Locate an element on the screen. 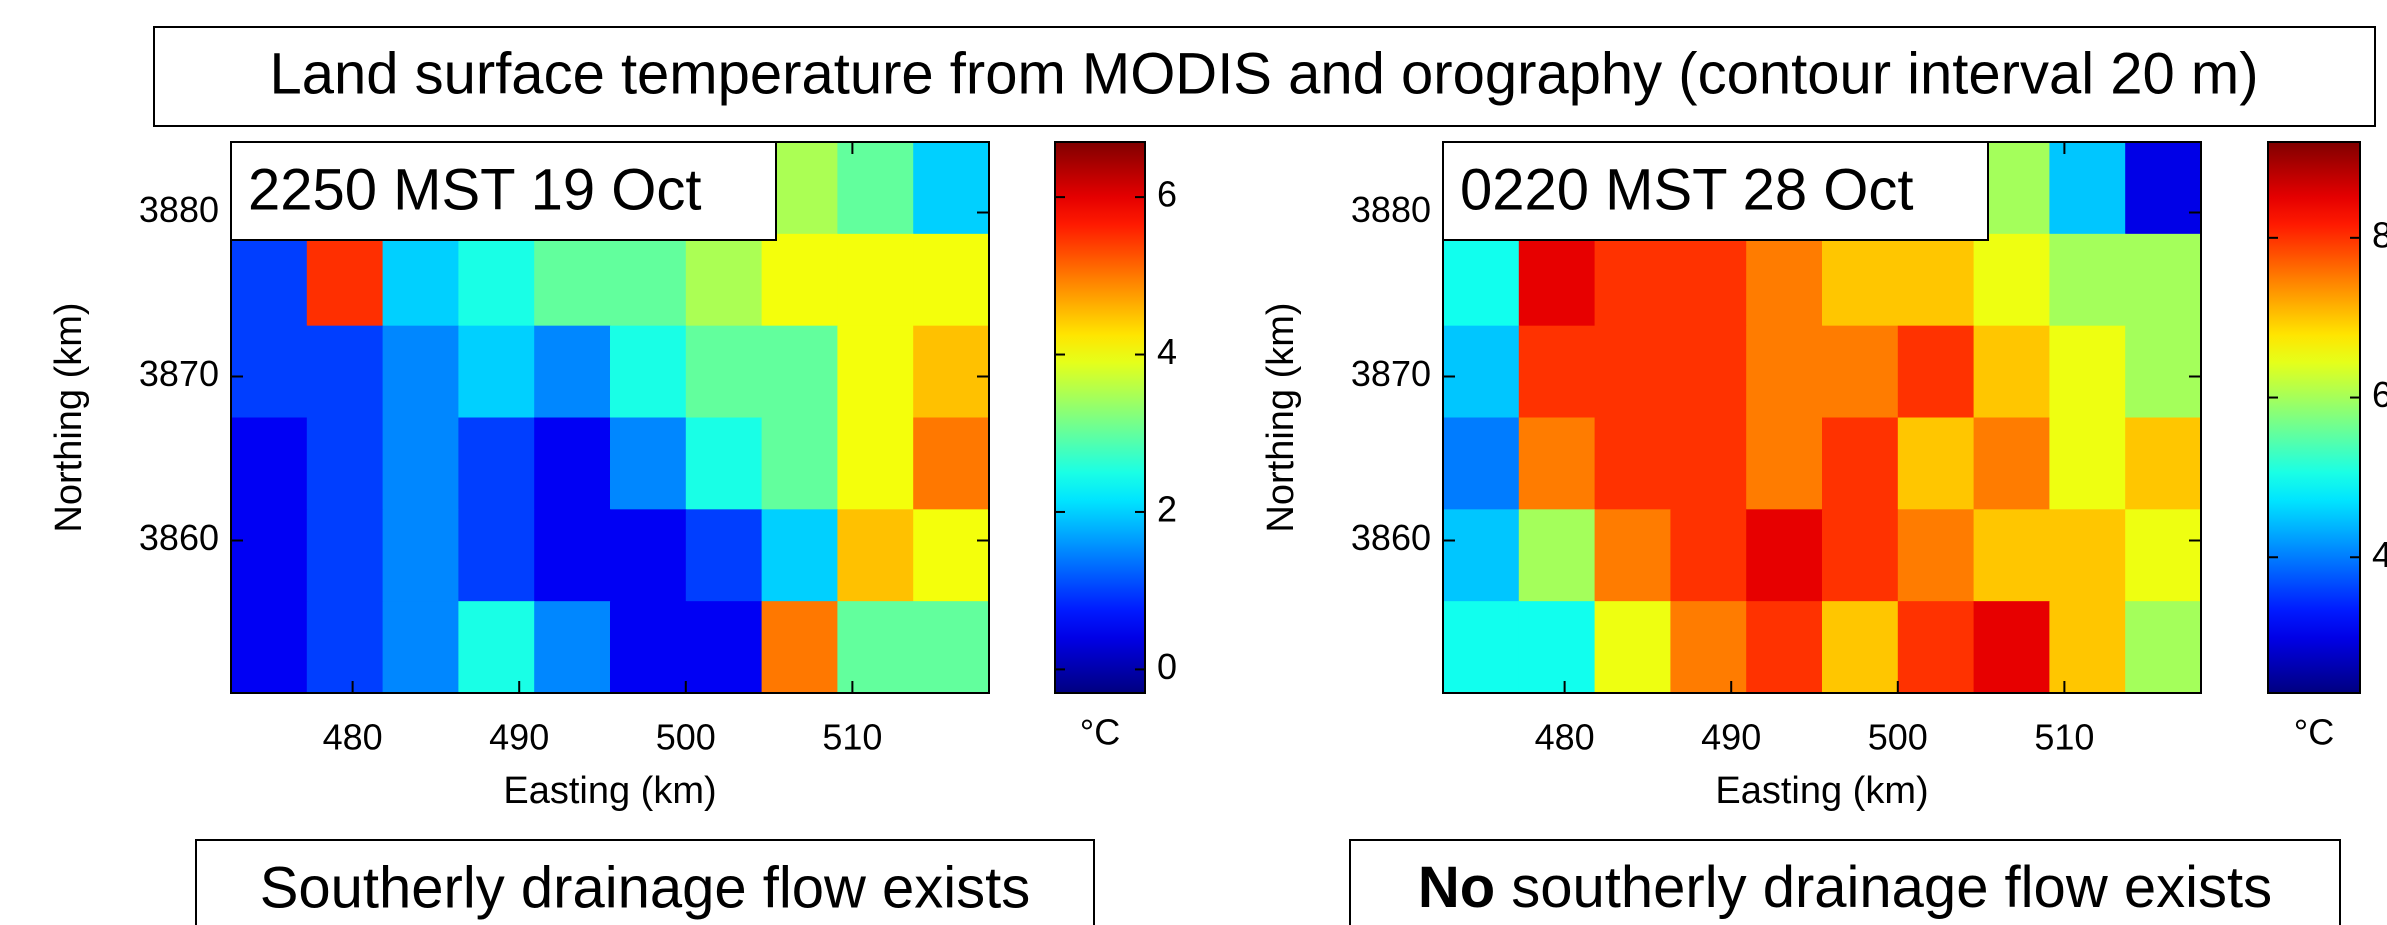 Image resolution: width=2387 pixels, height=925 pixels. colorbar-tick-label: 2 is located at coordinates (1167, 508).